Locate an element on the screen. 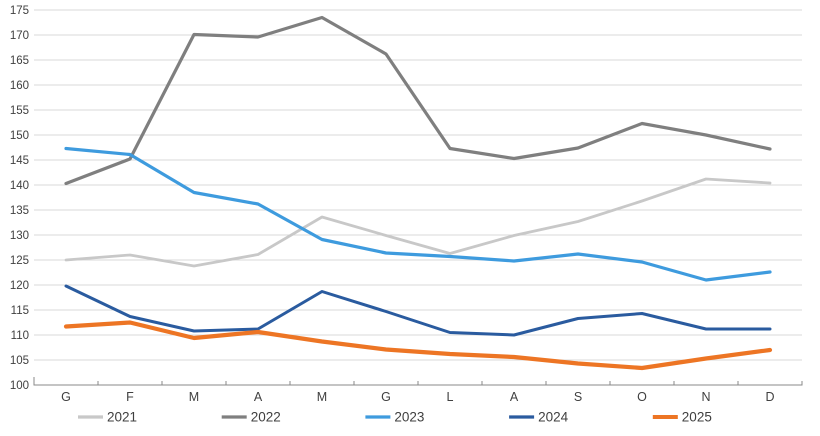 This screenshot has width=820, height=436. x-tick-label-7: A is located at coordinates (514, 397).